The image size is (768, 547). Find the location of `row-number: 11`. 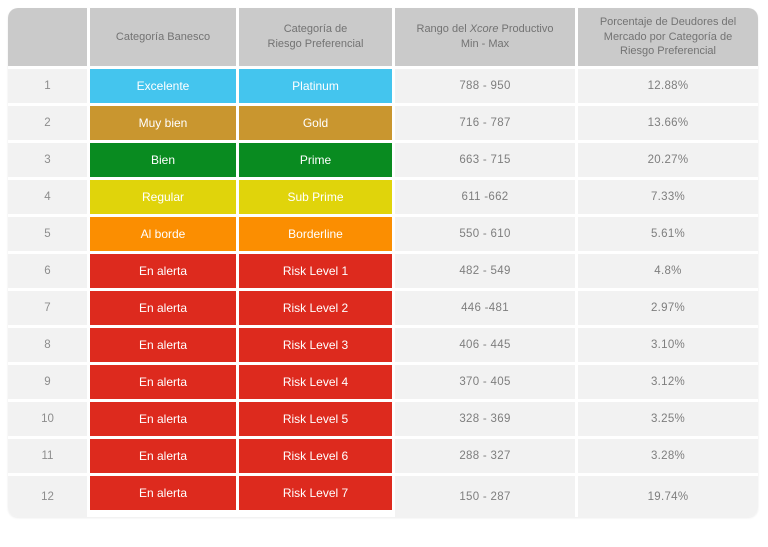

row-number: 11 is located at coordinates (47, 456).